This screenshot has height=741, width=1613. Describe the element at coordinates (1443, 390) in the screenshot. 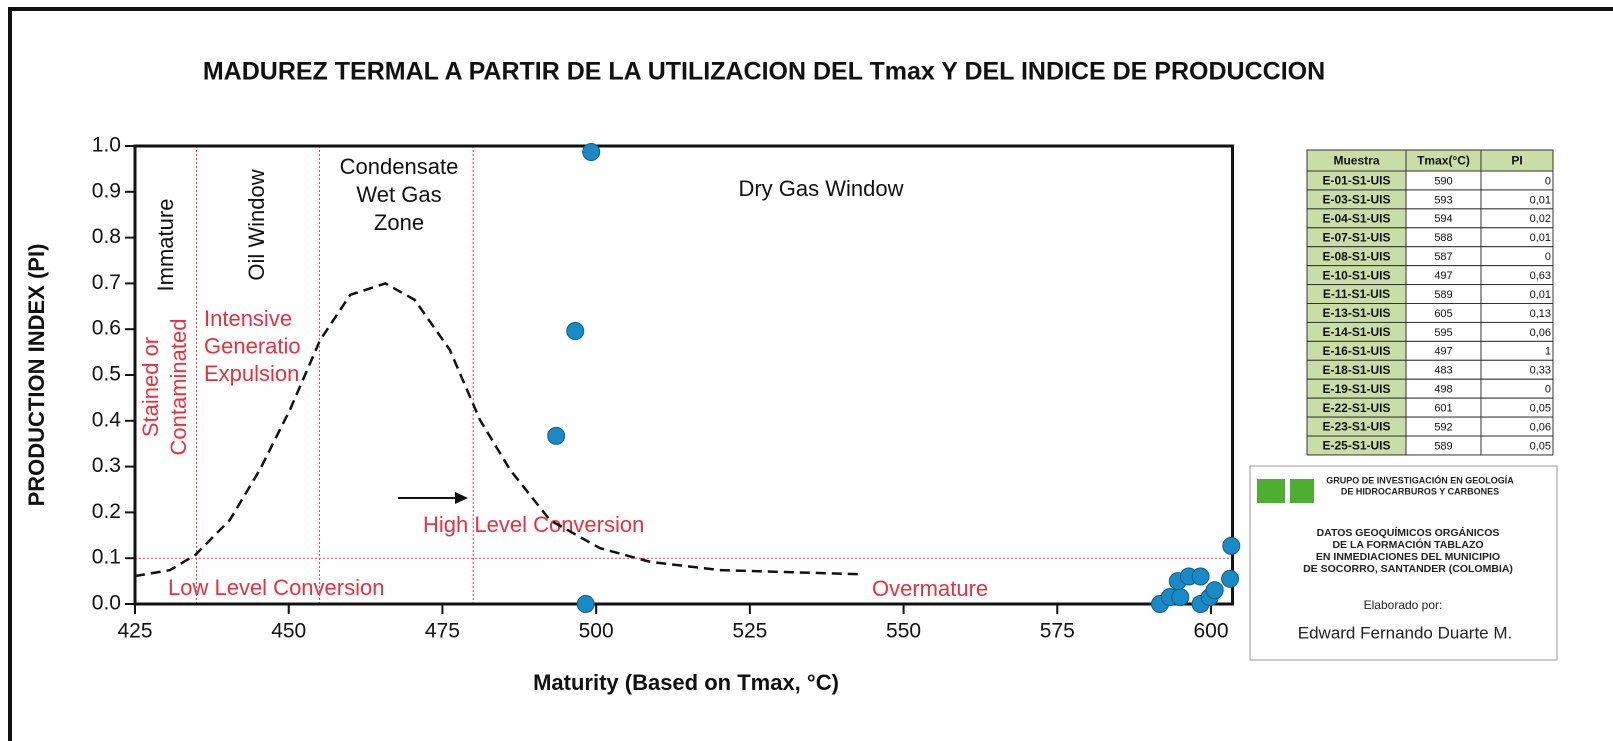

I see `table-cell-text: 498` at that location.